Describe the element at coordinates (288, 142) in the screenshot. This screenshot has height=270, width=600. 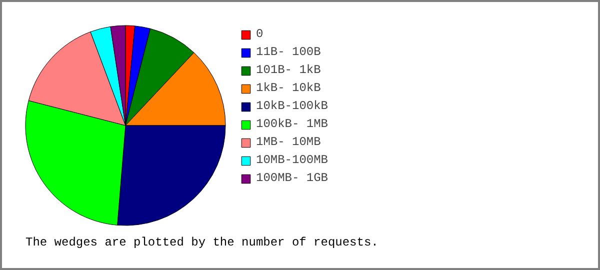
I see `legend-label: 1MB- 10MB` at that location.